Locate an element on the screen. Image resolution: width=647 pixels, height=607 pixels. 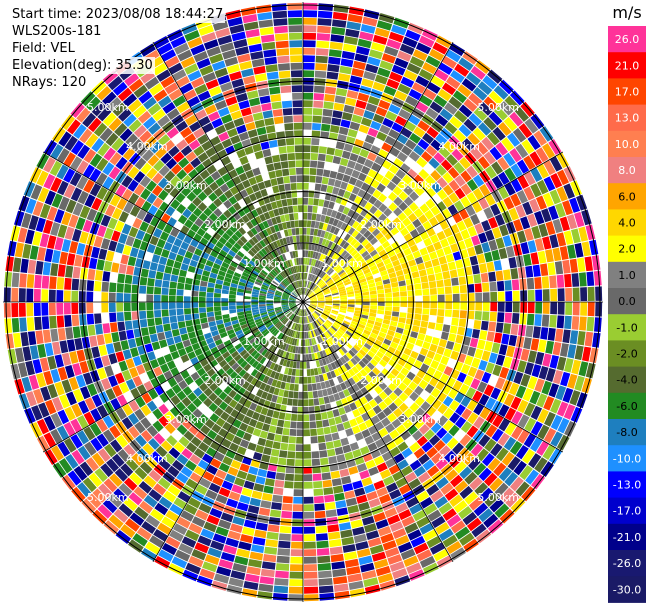
range-ring-label: 4.00km is located at coordinates (459, 458).